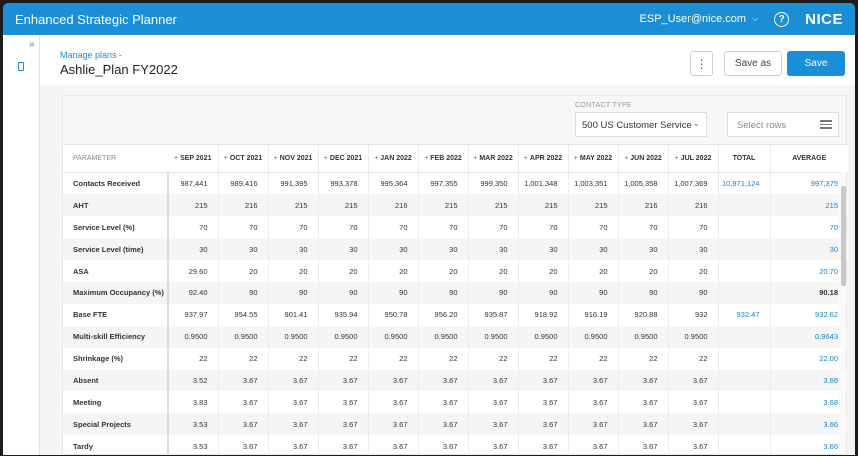 Image resolution: width=858 pixels, height=456 pixels. I want to click on table-cell: 215, so click(543, 205).